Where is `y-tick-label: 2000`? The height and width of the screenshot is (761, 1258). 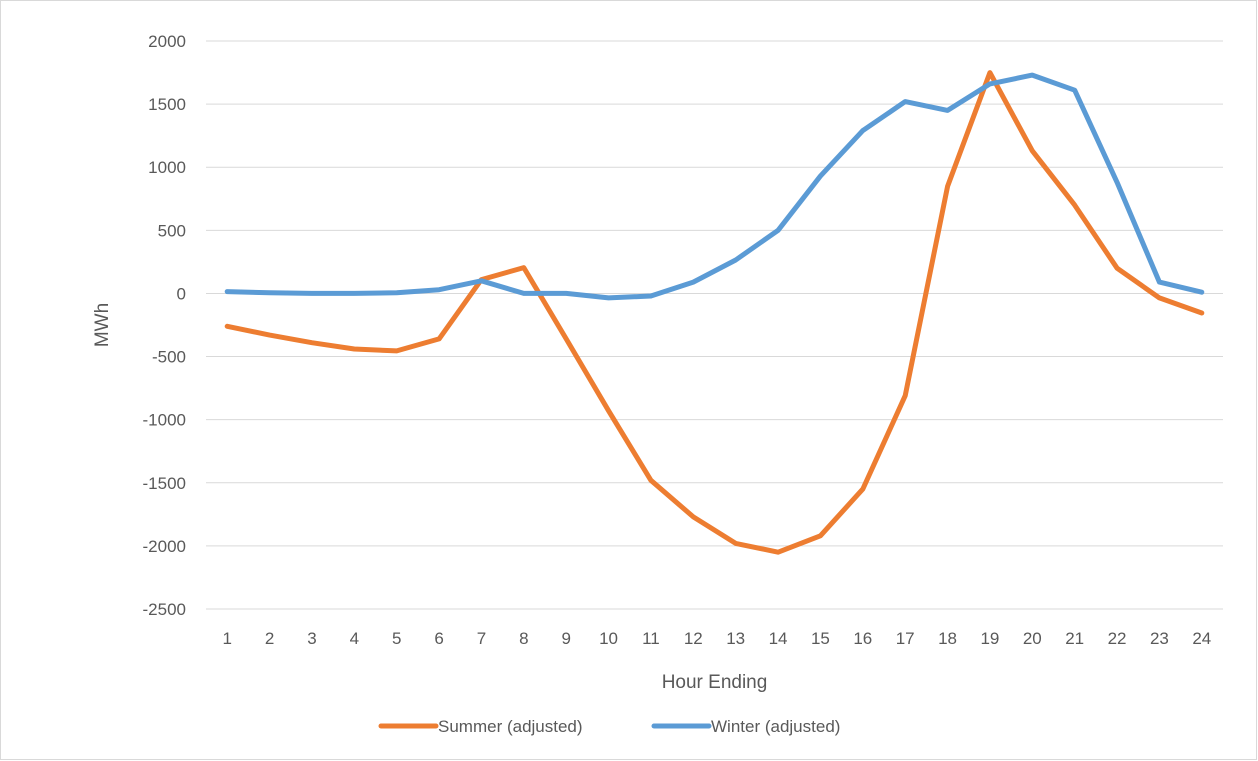
y-tick-label: 2000 is located at coordinates (167, 41).